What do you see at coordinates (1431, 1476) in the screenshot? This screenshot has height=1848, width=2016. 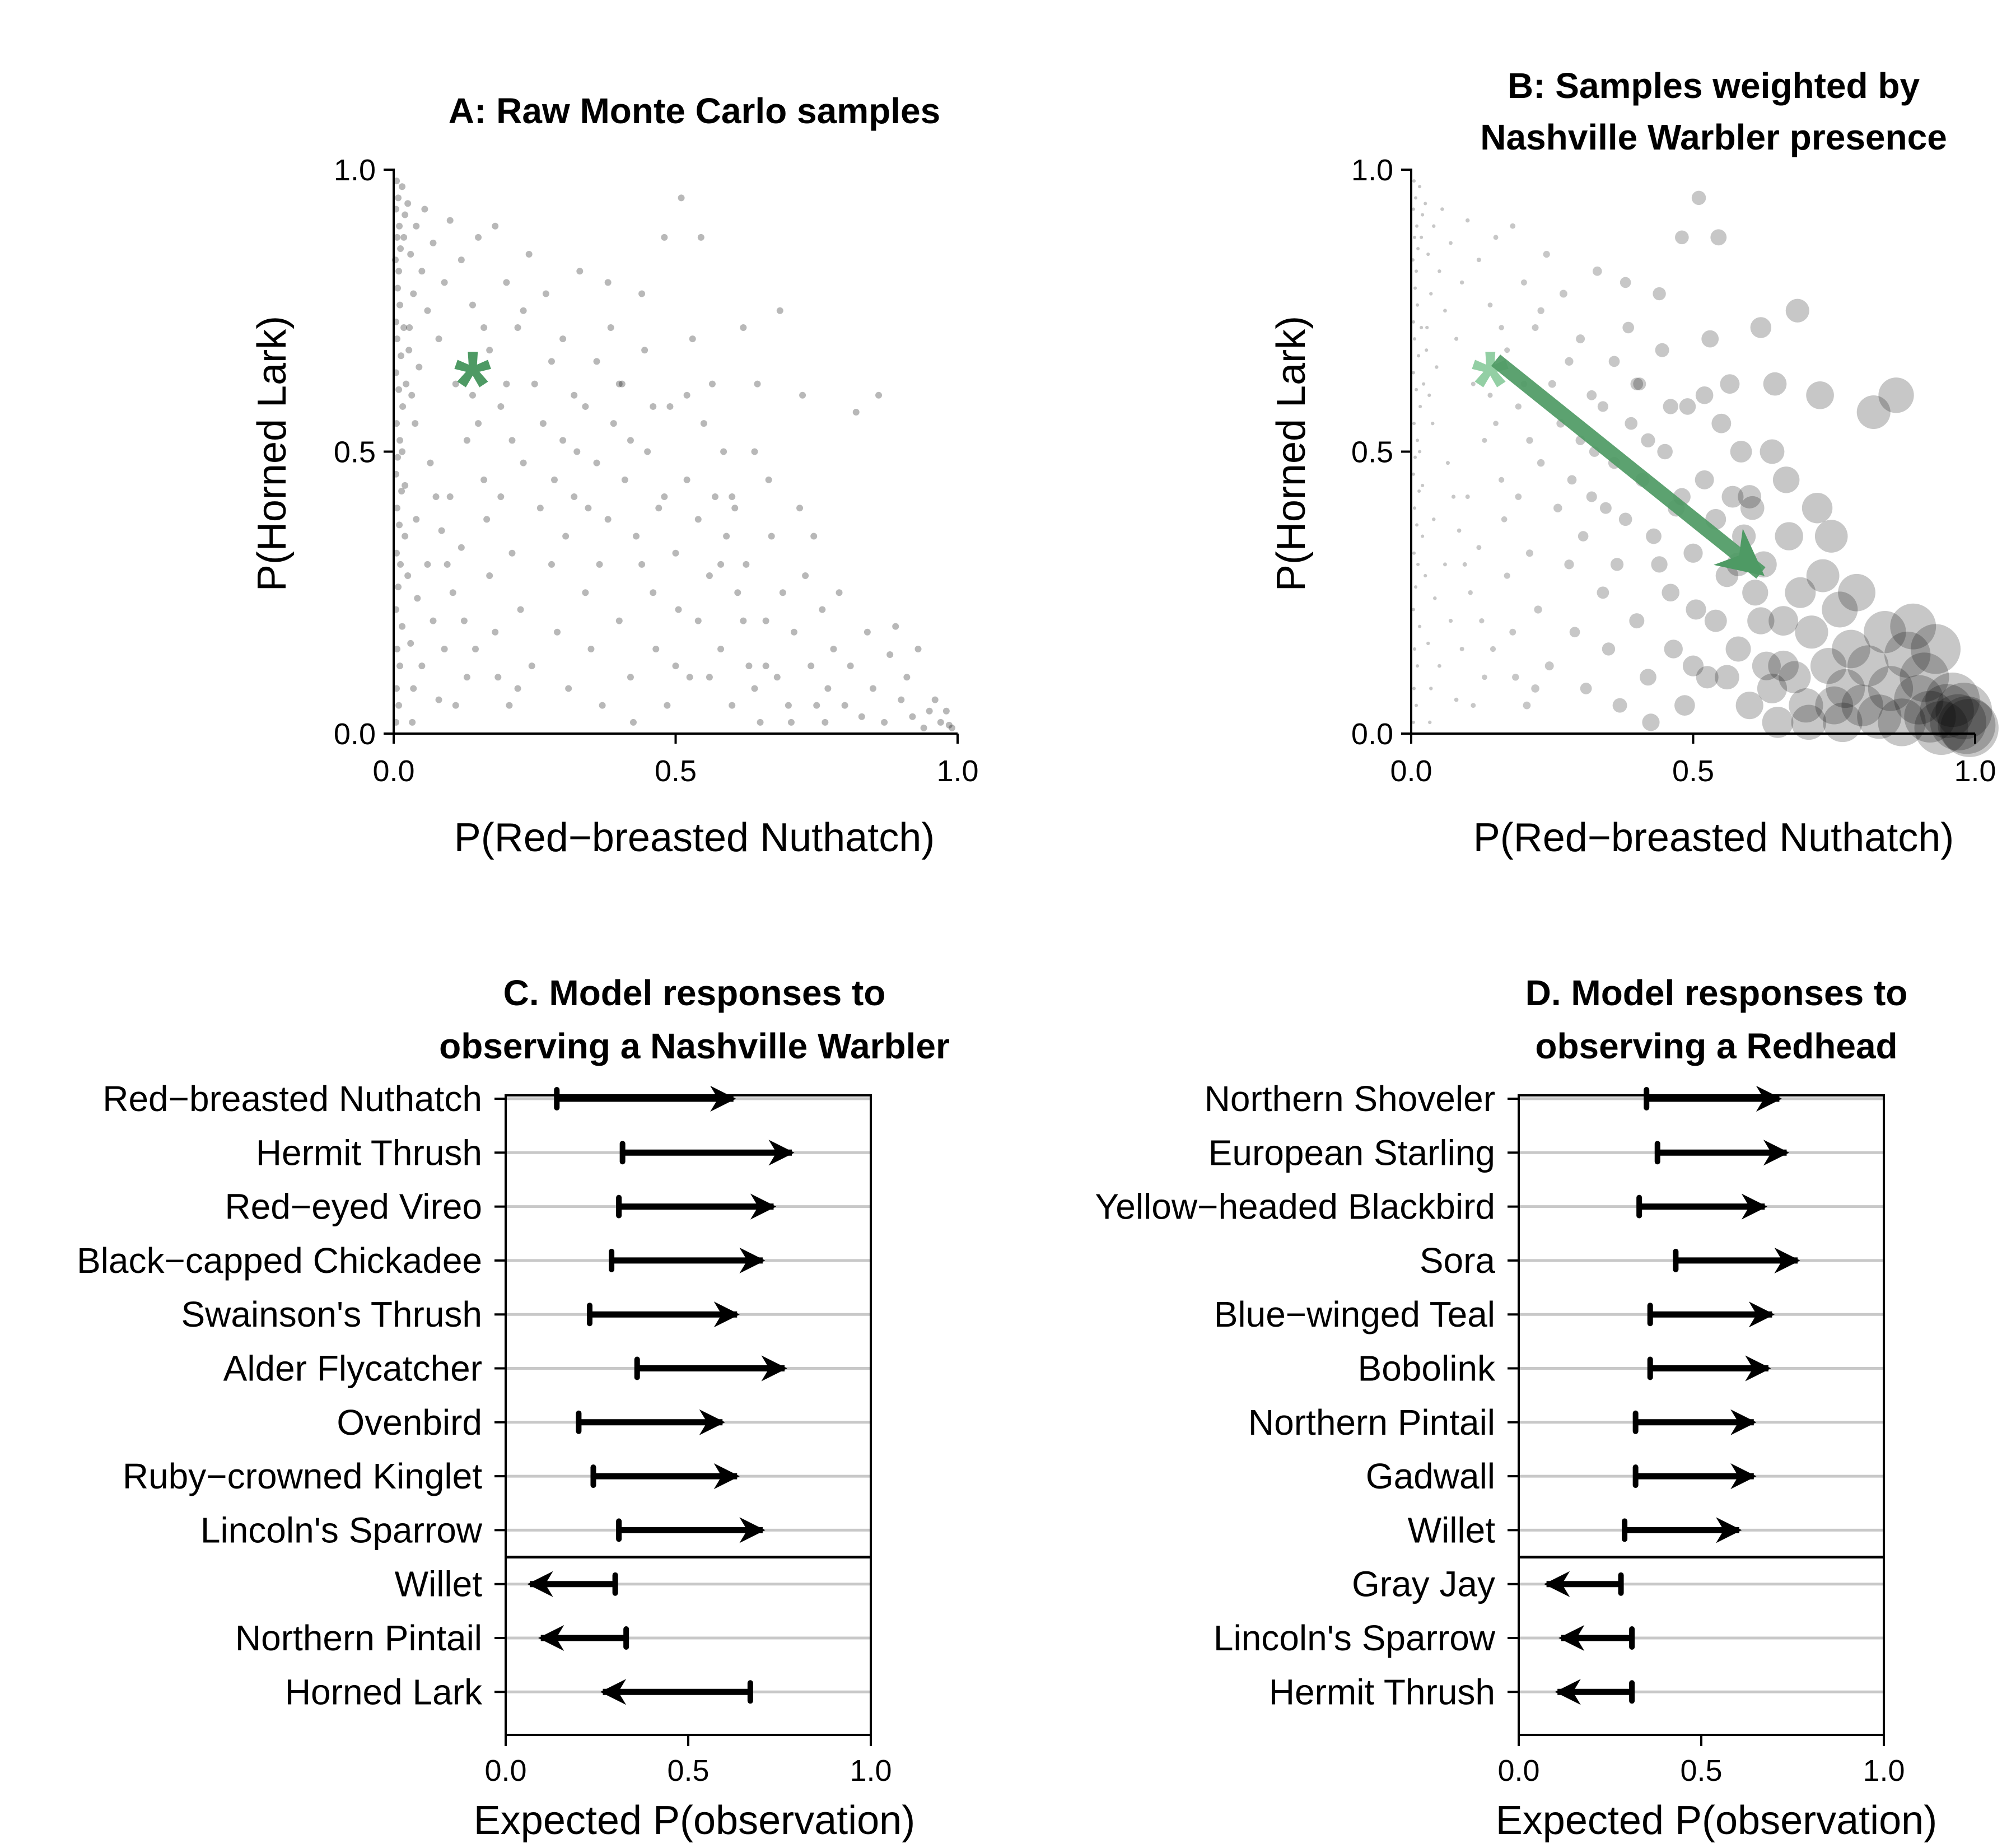 I see `panel-d-category-label: Gadwall` at bounding box center [1431, 1476].